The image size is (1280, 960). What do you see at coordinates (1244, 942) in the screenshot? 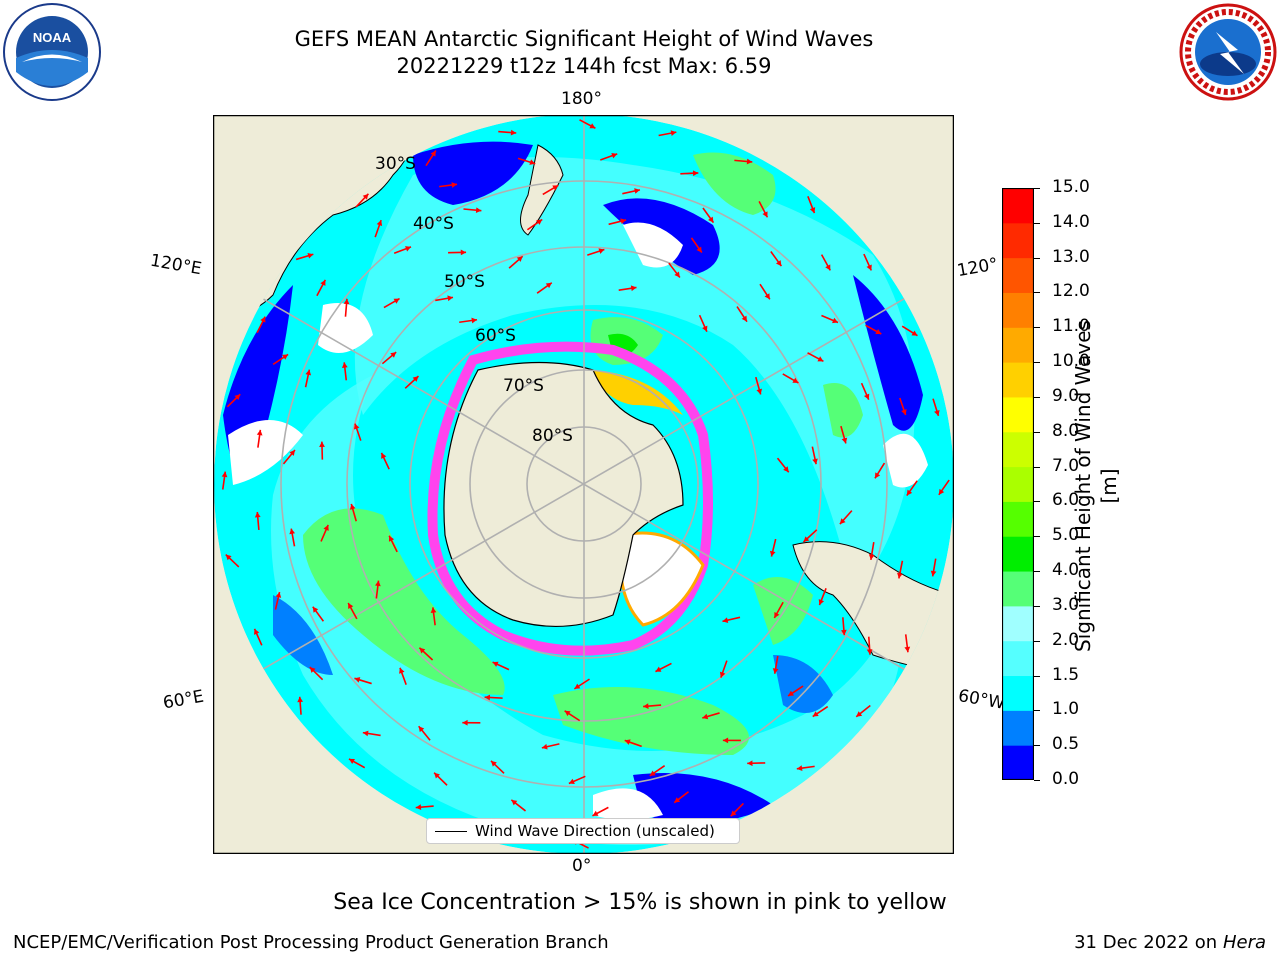
I see `footer-machine: Hera` at bounding box center [1244, 942].